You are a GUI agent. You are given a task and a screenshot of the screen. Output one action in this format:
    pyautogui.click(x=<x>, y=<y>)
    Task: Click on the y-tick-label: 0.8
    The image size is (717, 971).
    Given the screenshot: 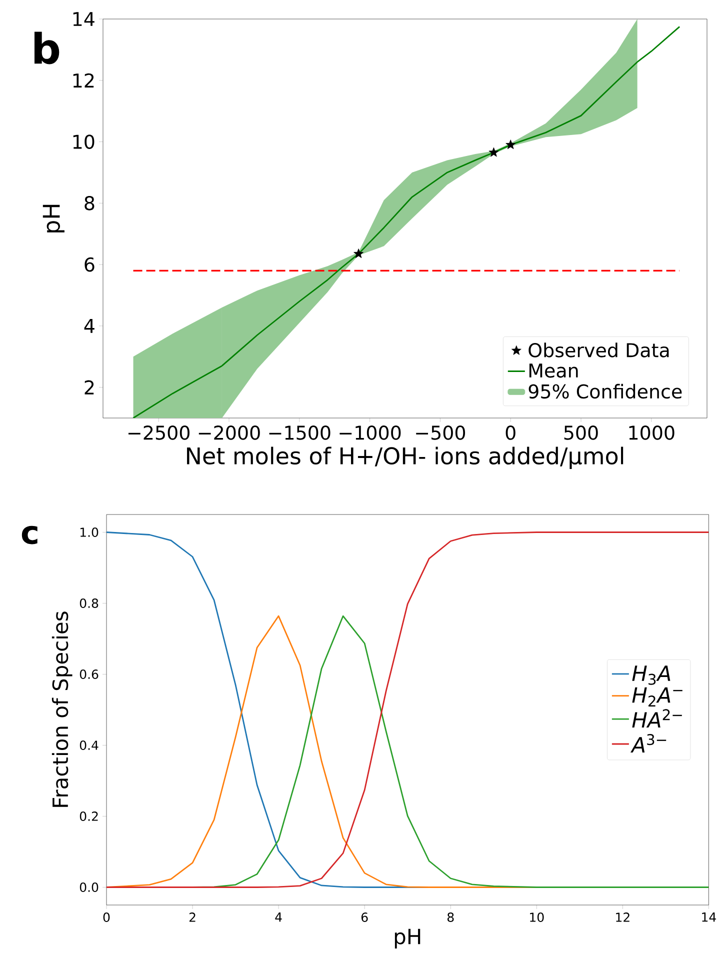 What is the action you would take?
    pyautogui.click(x=89, y=603)
    